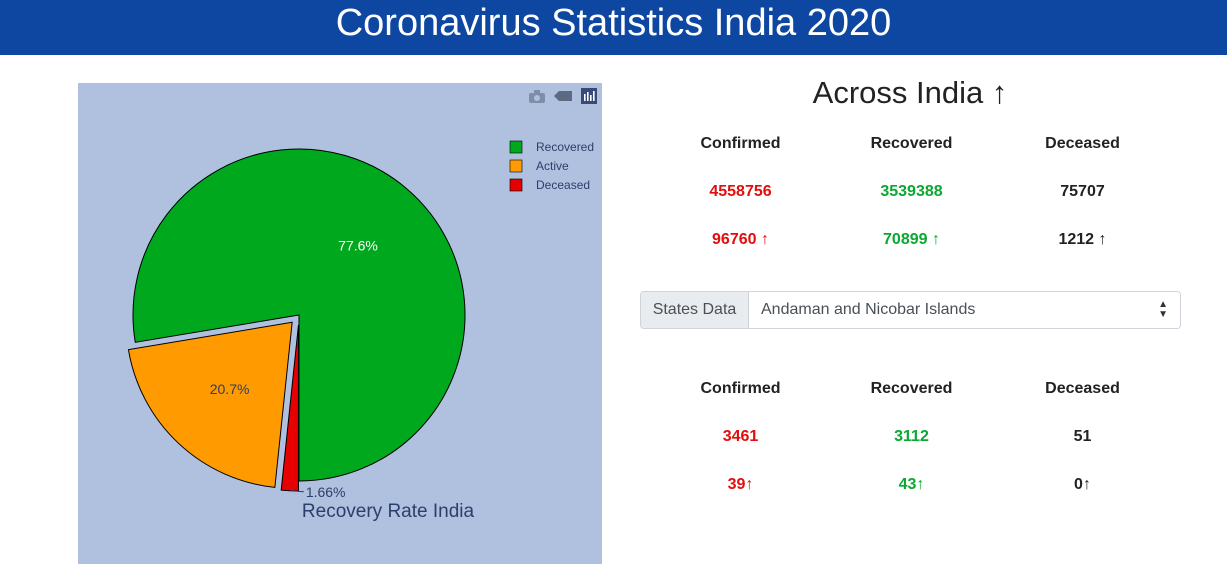  I want to click on legend-swatch-active, so click(516, 166).